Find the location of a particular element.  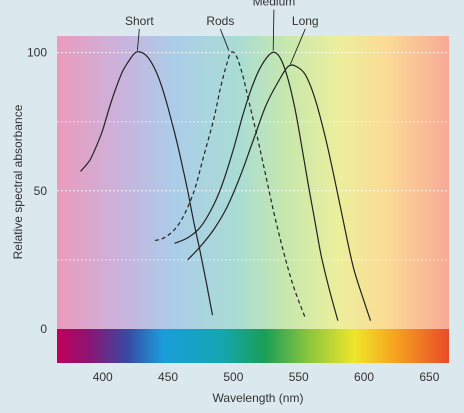

series-label-medium: Medium is located at coordinates (274, 4).